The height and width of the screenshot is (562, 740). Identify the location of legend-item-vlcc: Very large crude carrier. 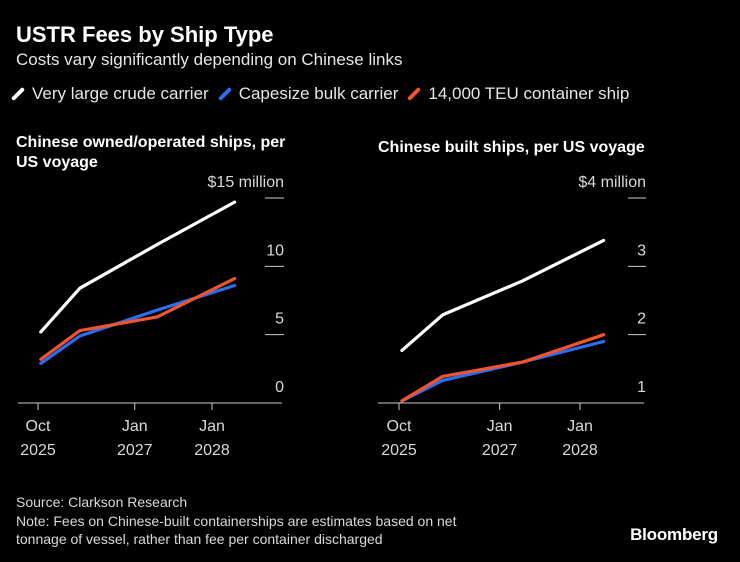
(109, 94).